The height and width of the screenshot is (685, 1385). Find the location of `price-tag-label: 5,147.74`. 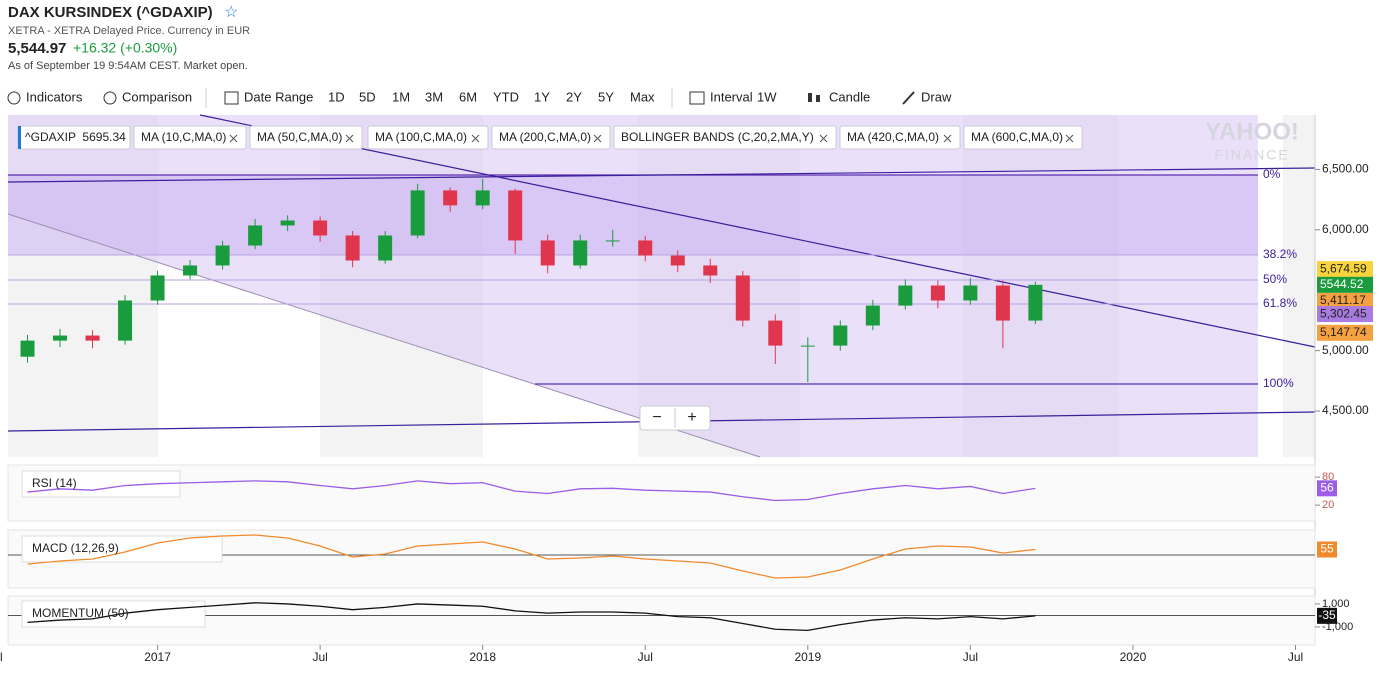

price-tag-label: 5,147.74 is located at coordinates (1343, 332).